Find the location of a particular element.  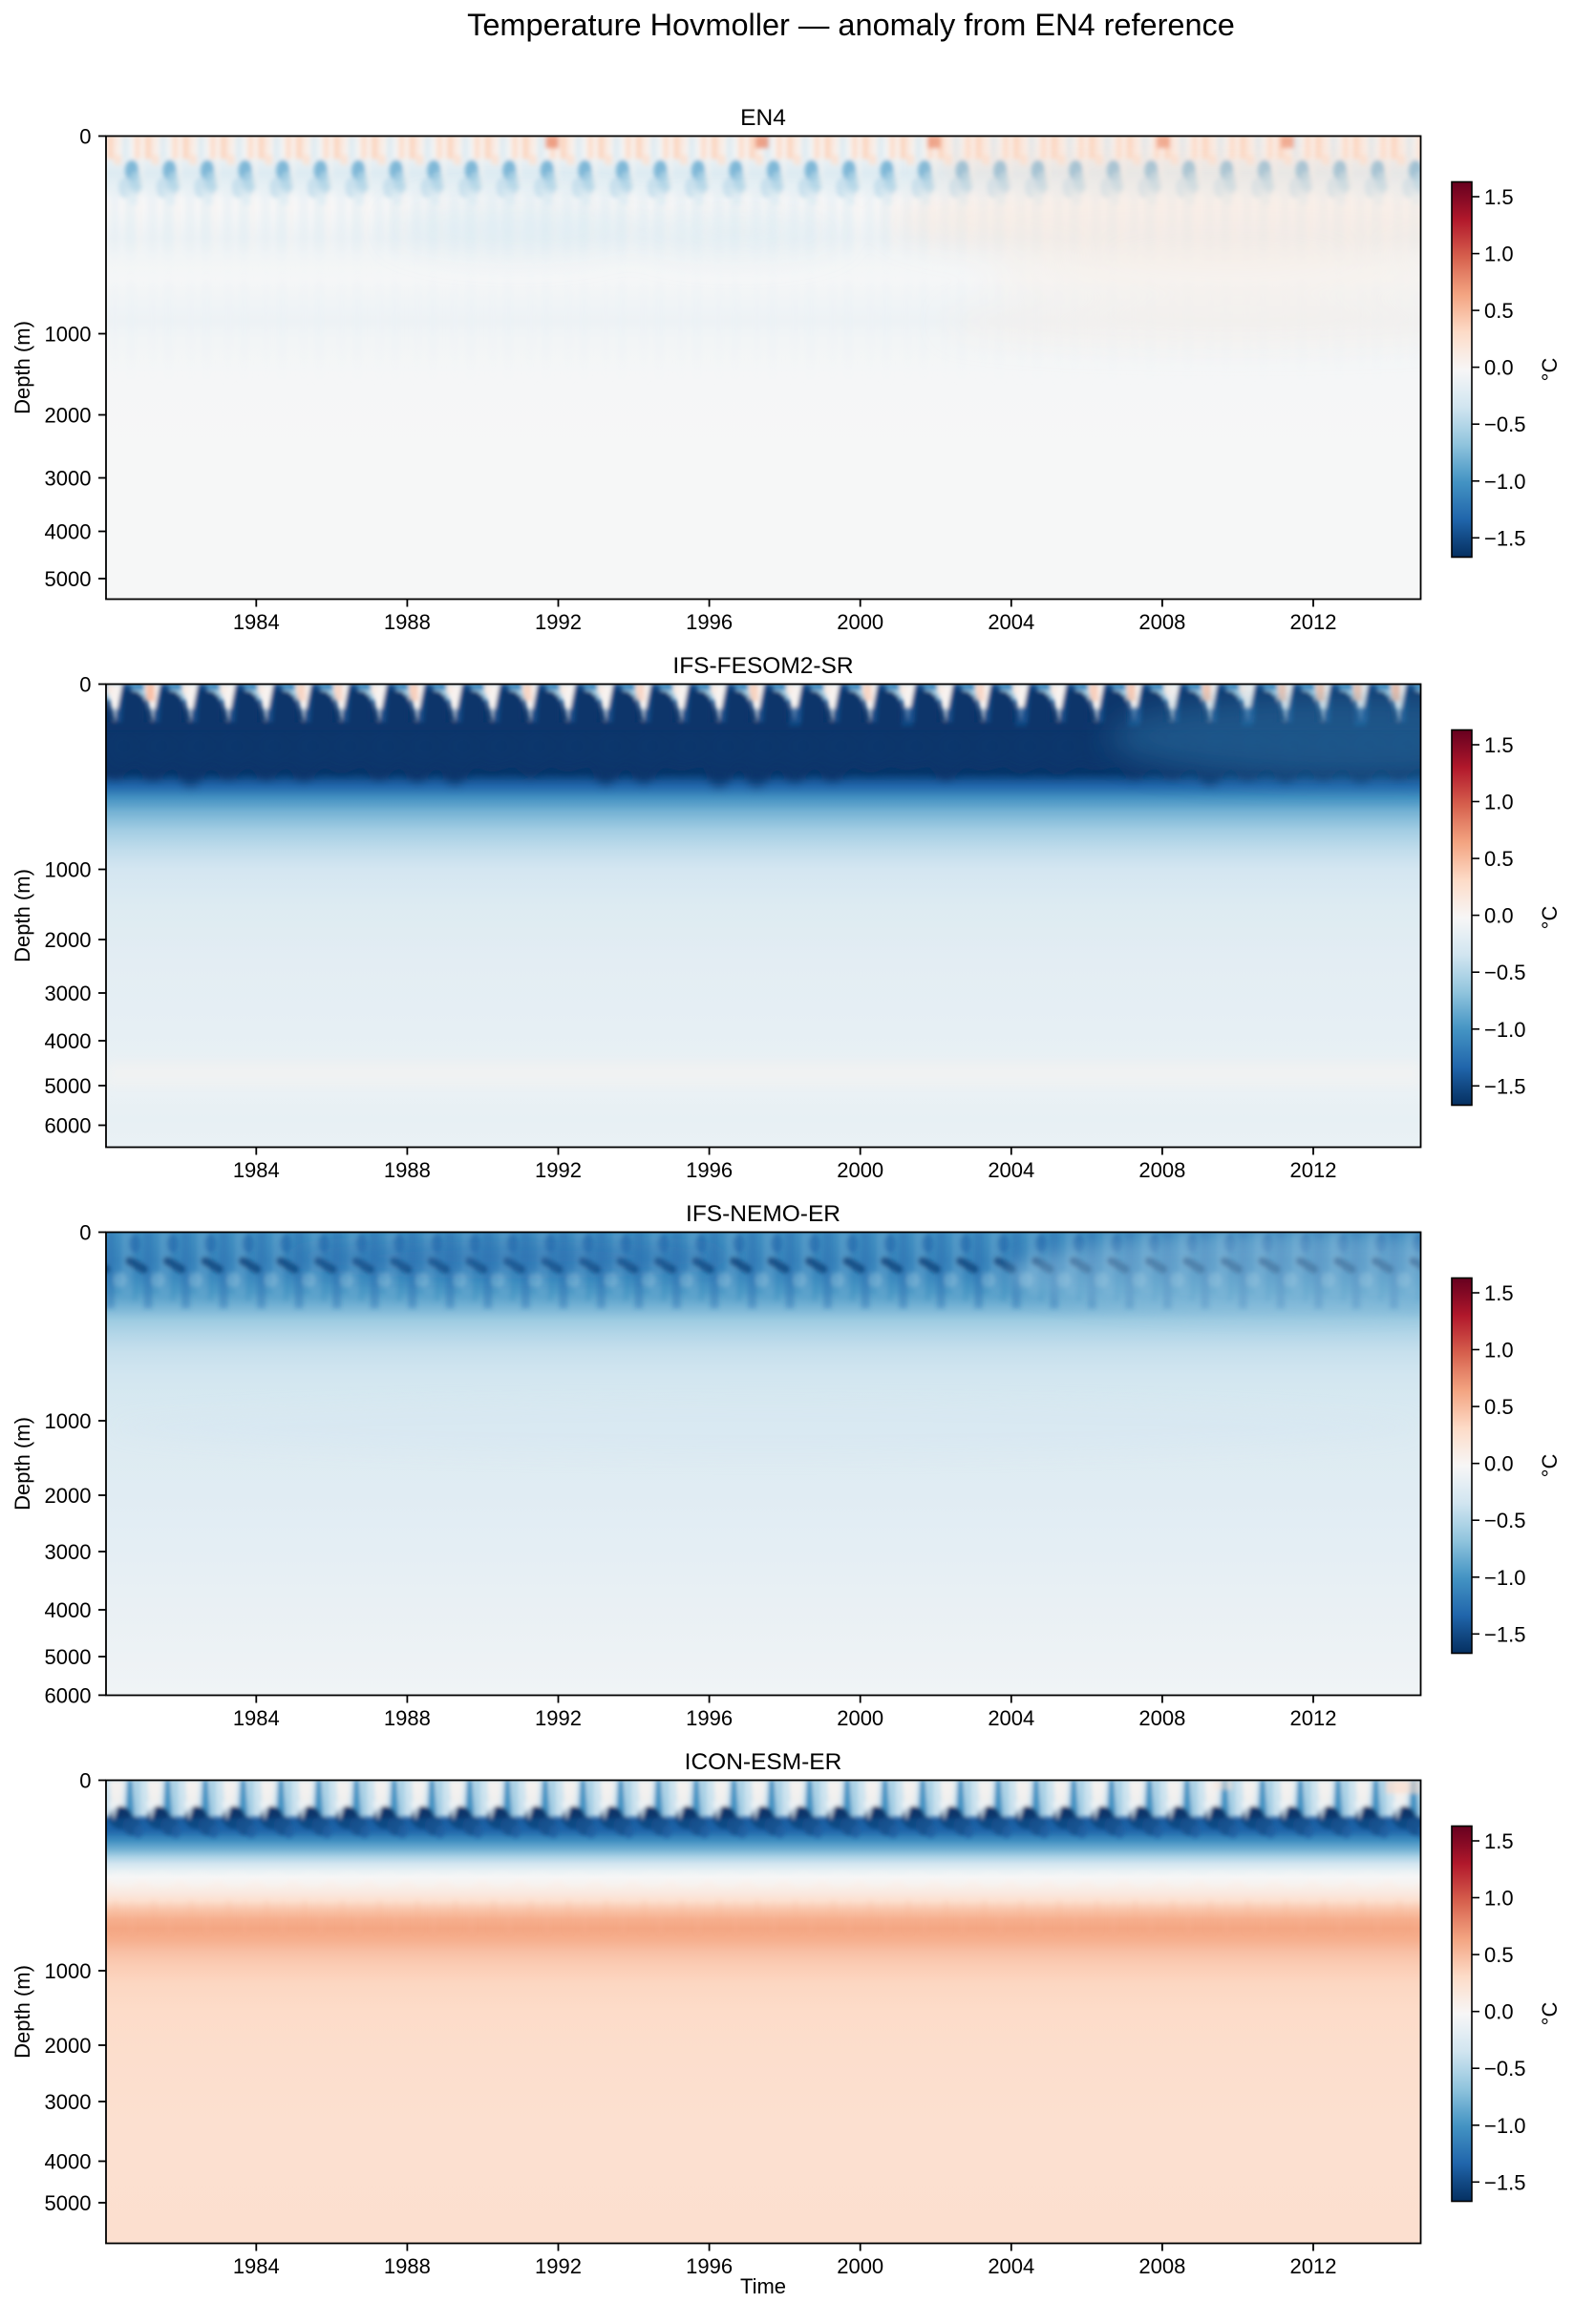

svg-text: ICON-ESM-ER is located at coordinates (763, 1762).